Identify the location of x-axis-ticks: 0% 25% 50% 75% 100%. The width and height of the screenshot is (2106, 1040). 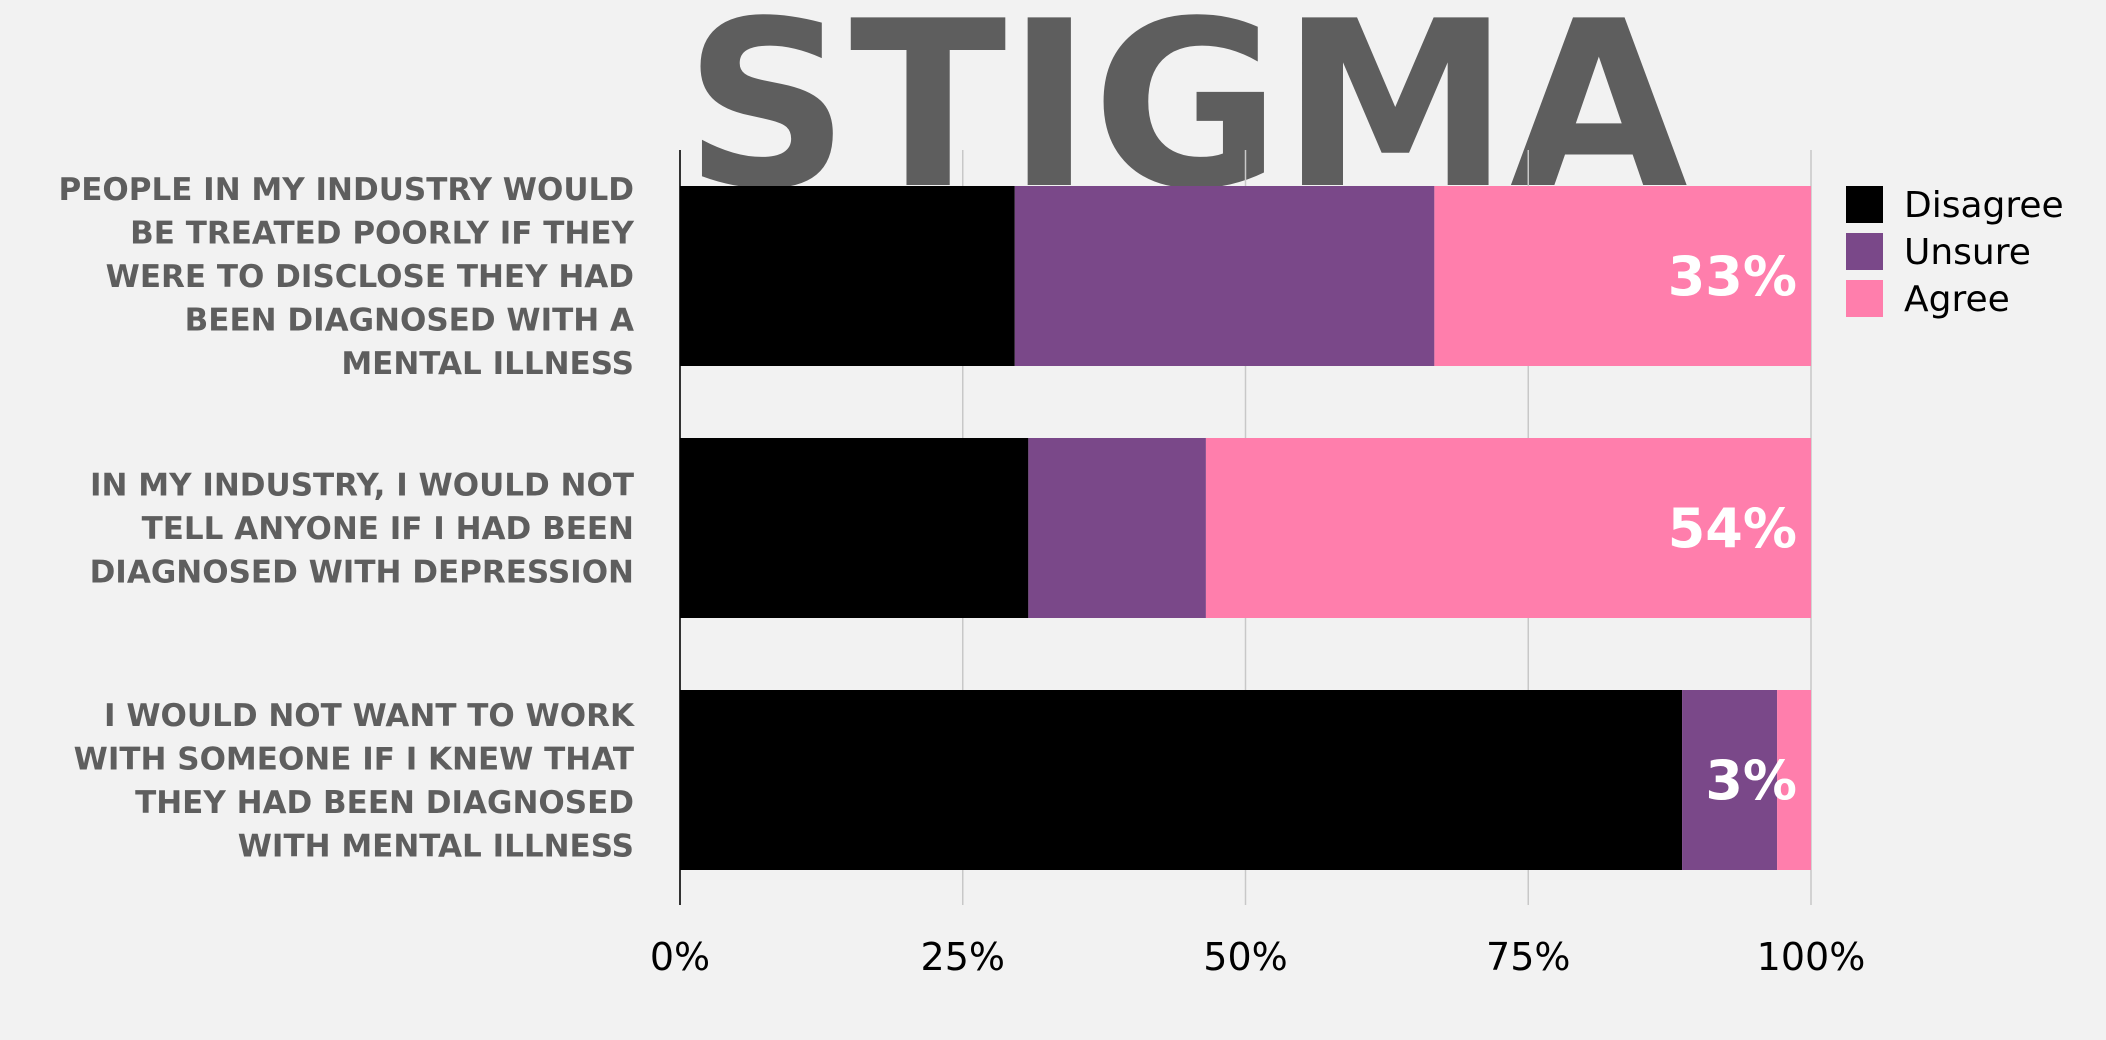
(1257, 957).